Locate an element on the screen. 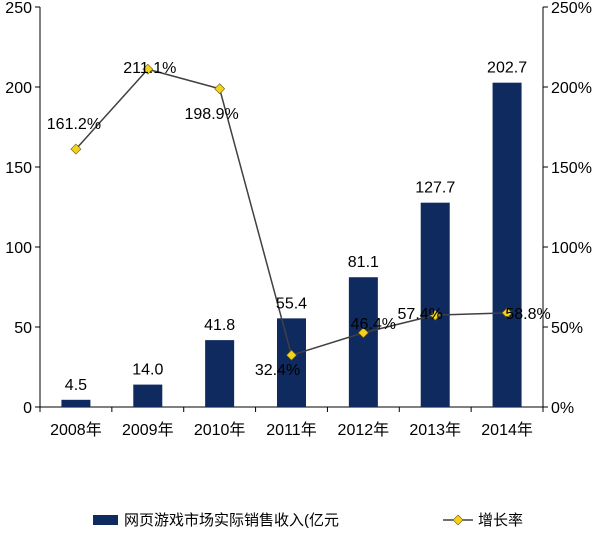  legend-bar-label: 网页游戏市场实际销售收入(亿元 is located at coordinates (231, 520).